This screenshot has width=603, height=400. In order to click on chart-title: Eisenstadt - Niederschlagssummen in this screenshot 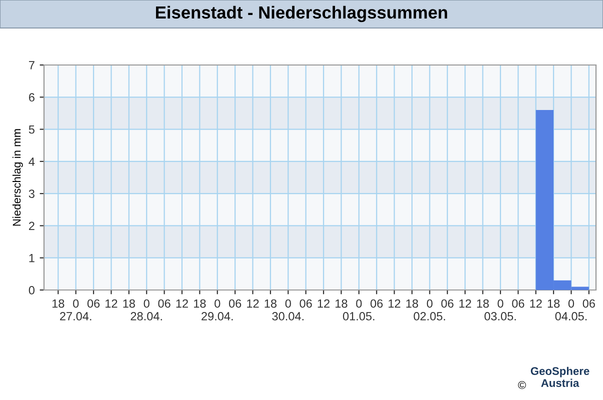, I will do `click(302, 14)`.